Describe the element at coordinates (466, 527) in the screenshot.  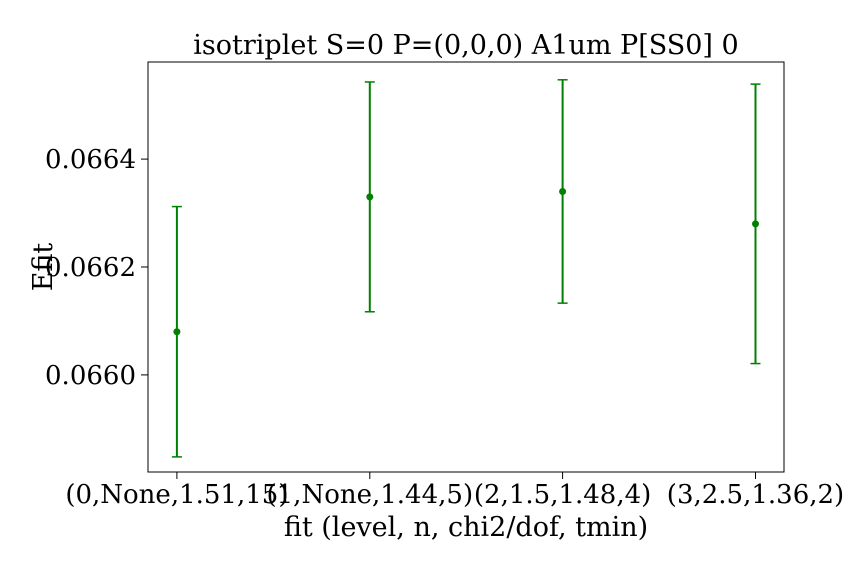
I see `x-axis-label: fit (level, n, chi2/dof, tmin)` at that location.